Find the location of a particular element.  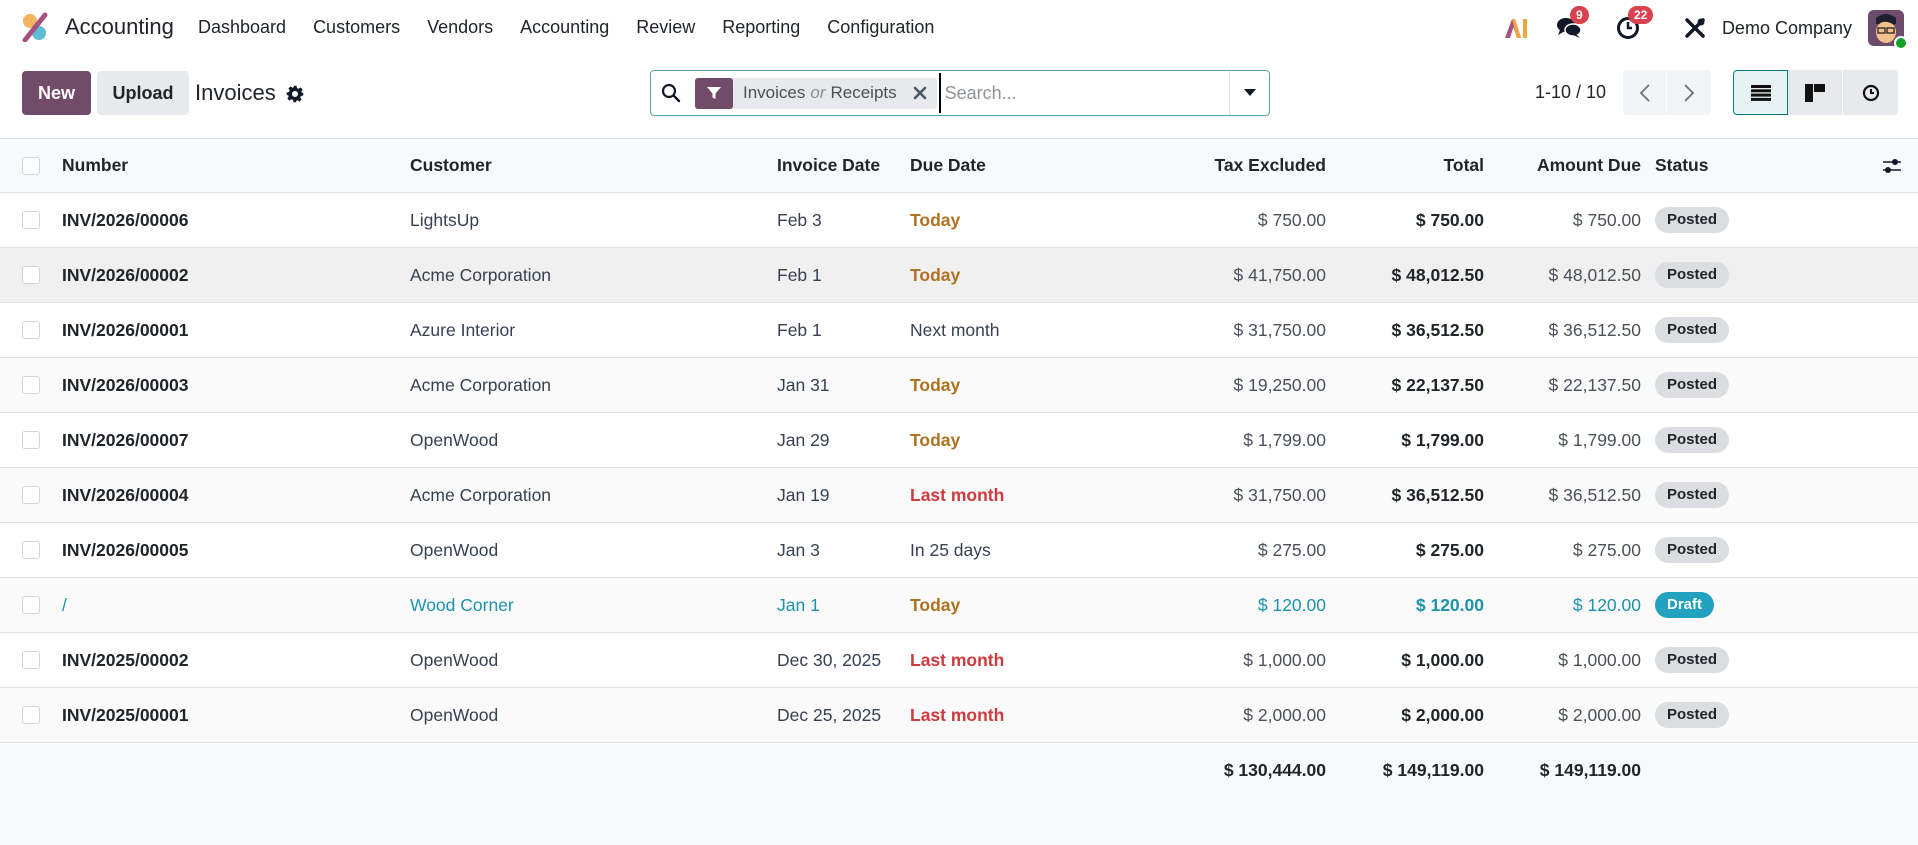

messages-icon: 9 is located at coordinates (1572, 23).